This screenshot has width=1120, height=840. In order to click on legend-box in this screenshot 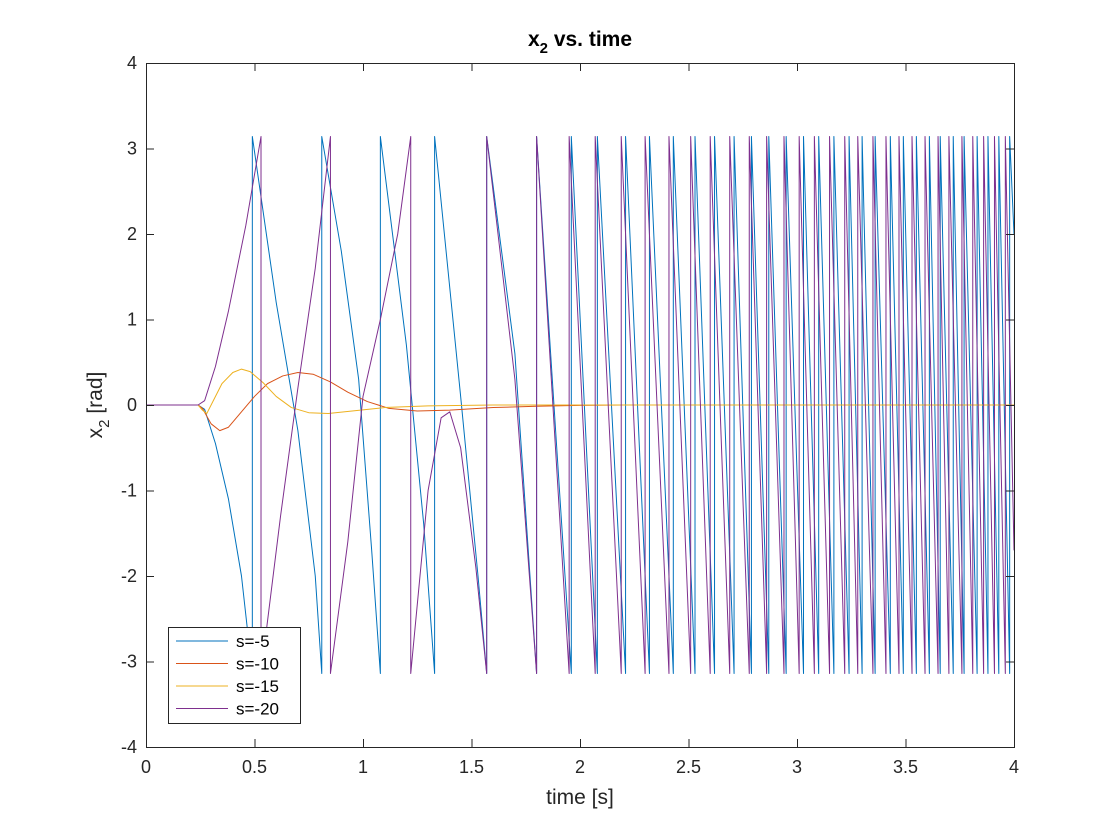, I will do `click(234, 675)`.